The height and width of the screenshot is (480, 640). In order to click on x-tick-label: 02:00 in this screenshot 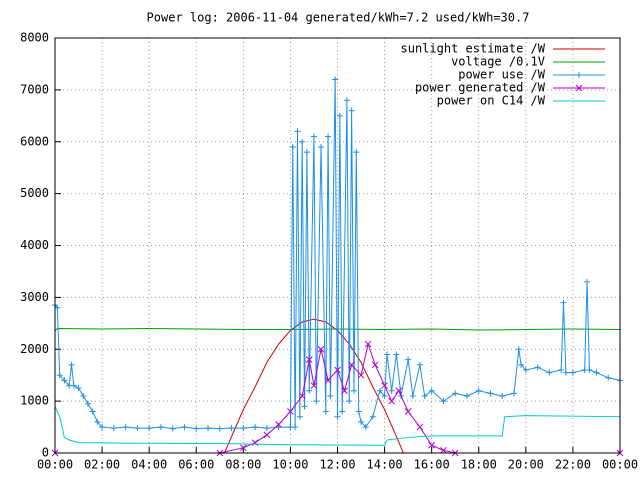, I will do `click(102, 465)`.